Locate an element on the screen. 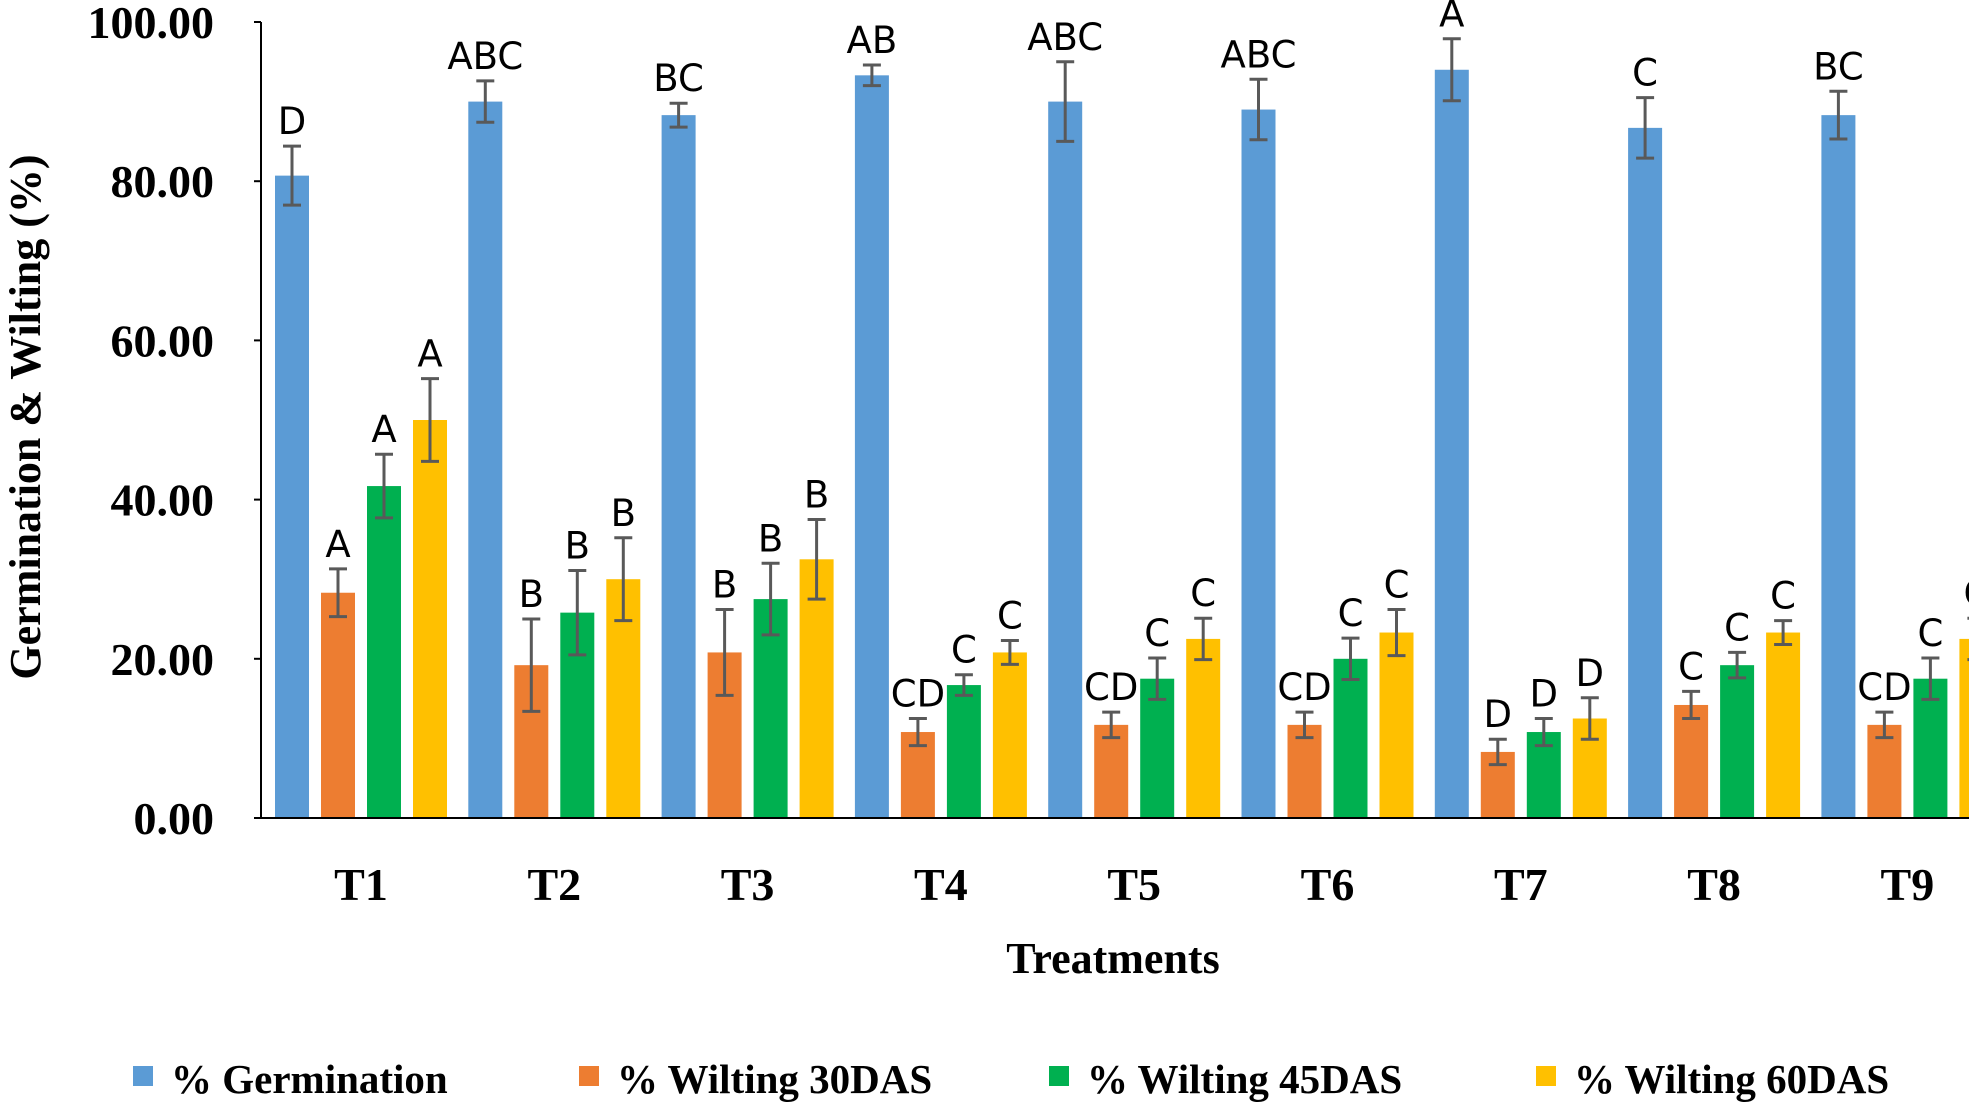 The image size is (1969, 1104). legend-label: % Wilting 60DAS is located at coordinates (1731, 1079).